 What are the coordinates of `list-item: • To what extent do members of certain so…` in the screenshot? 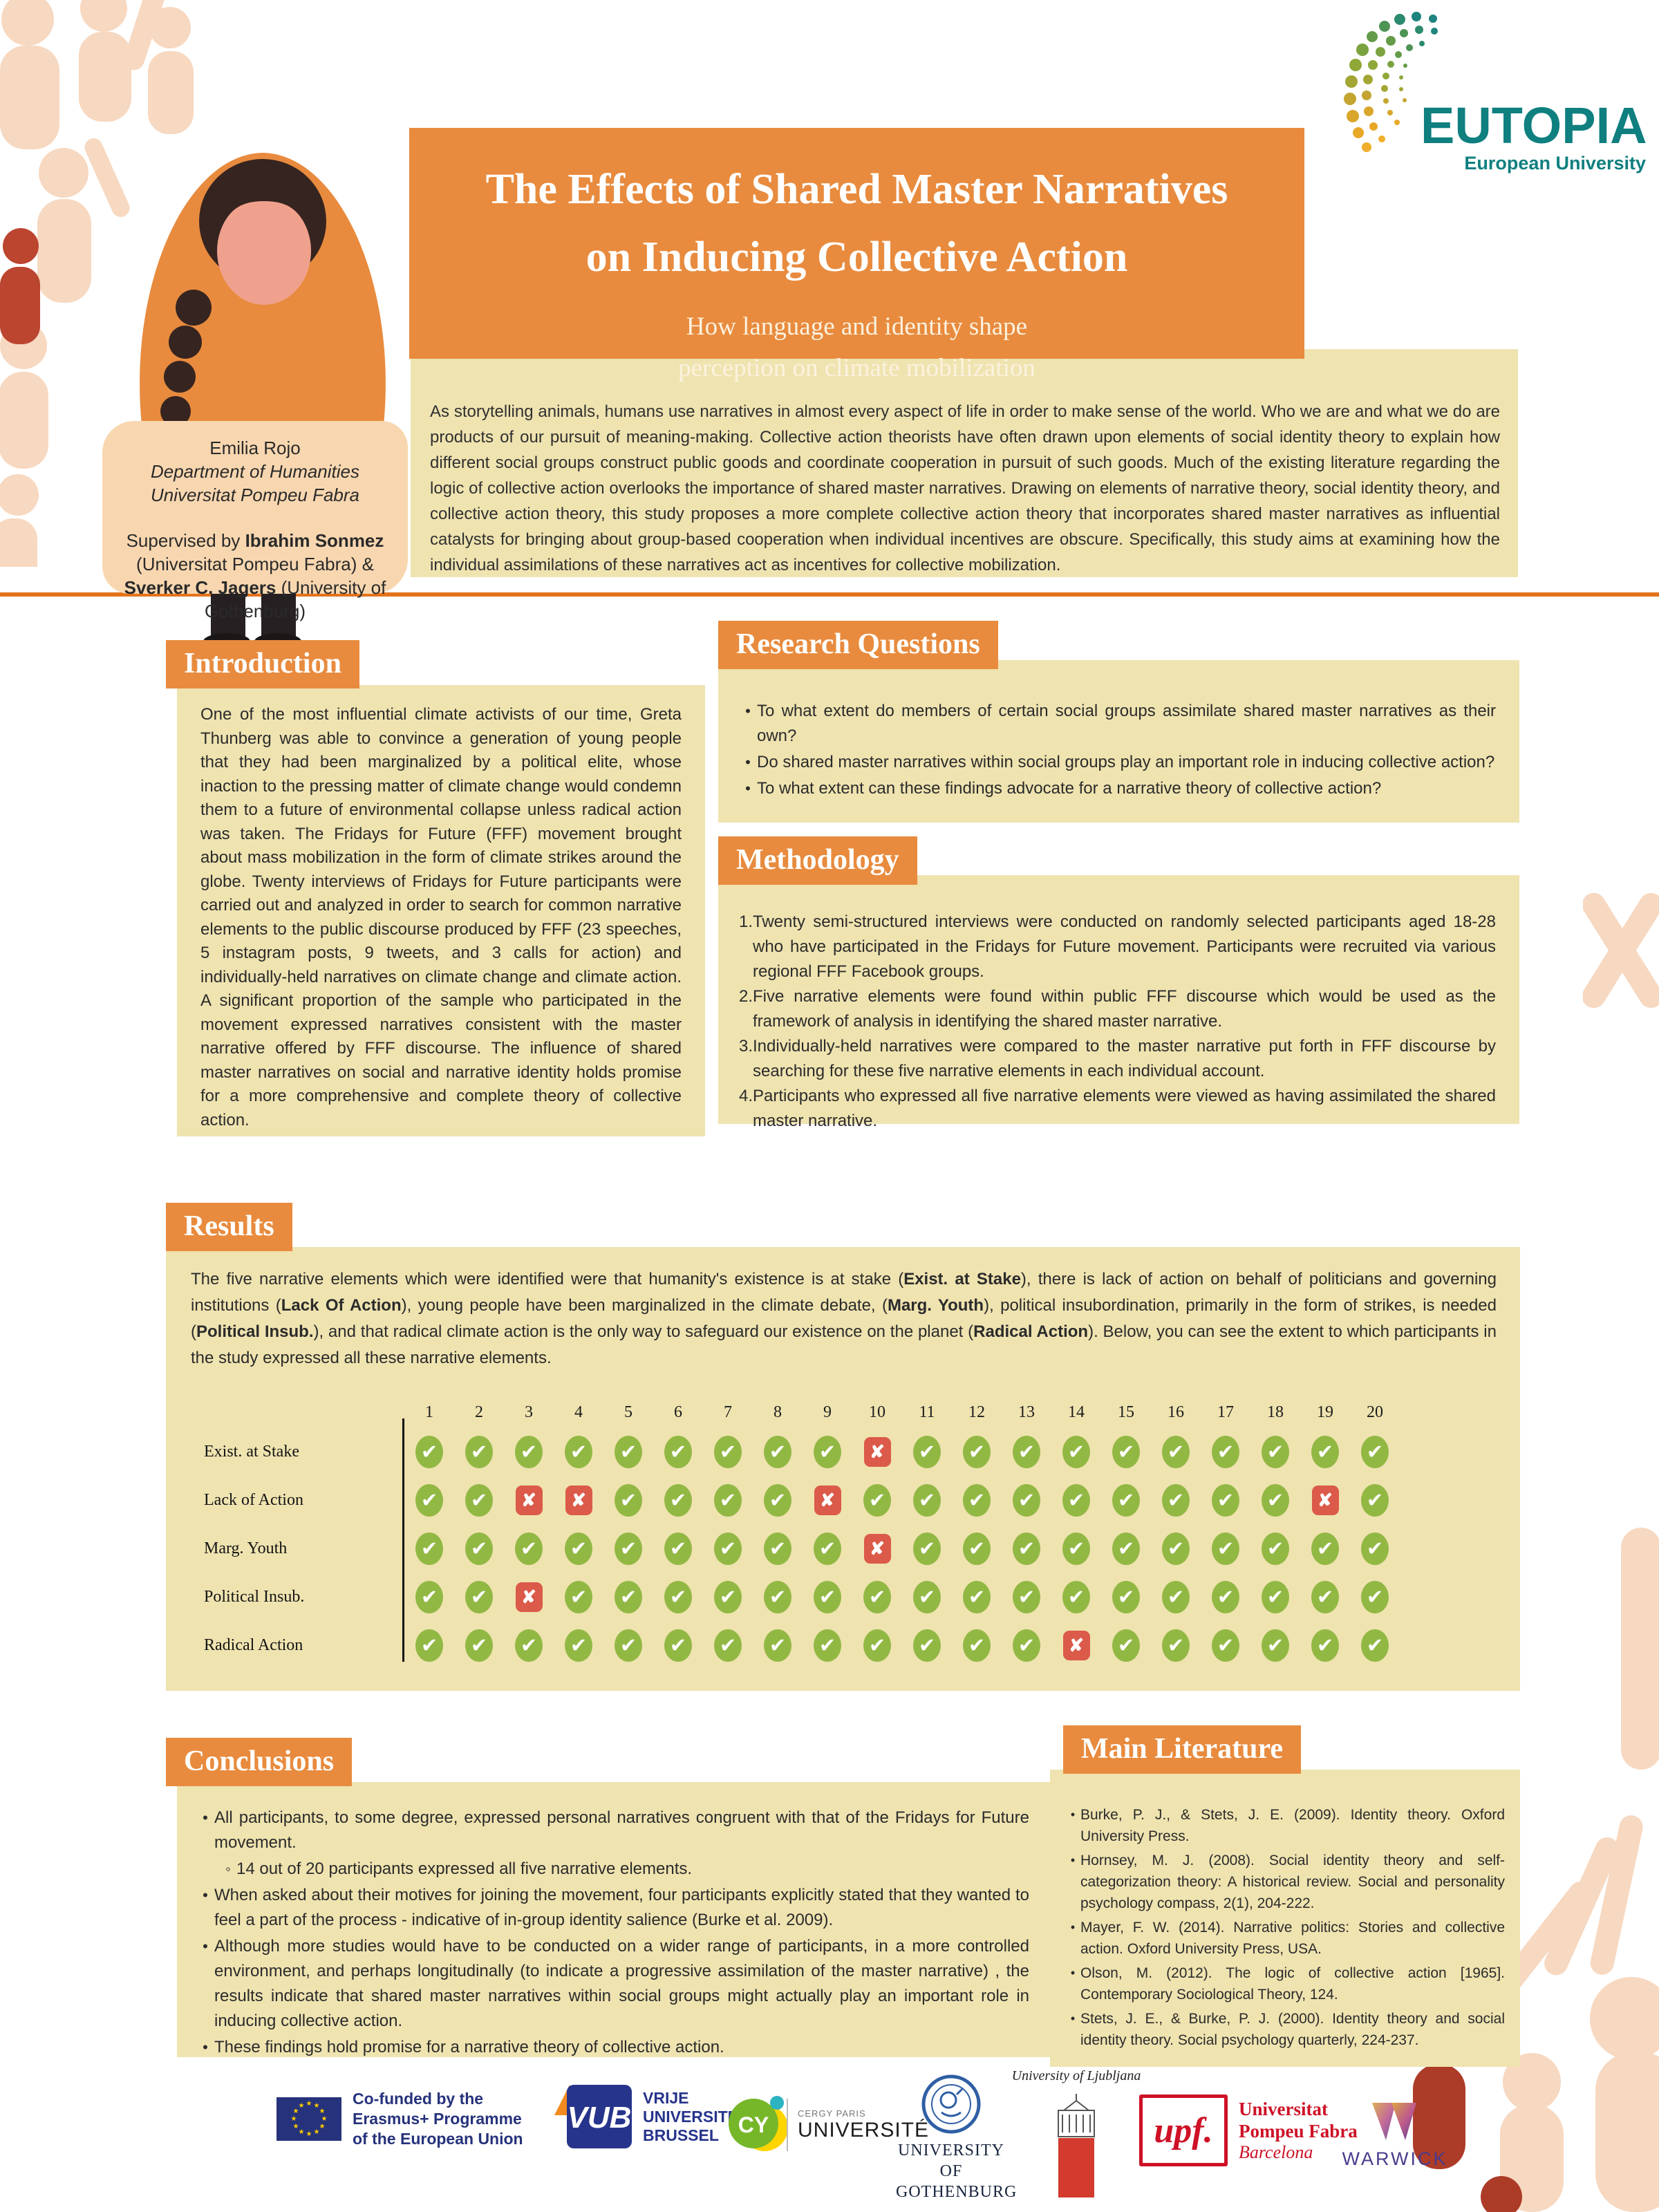 It's located at (1117, 724).